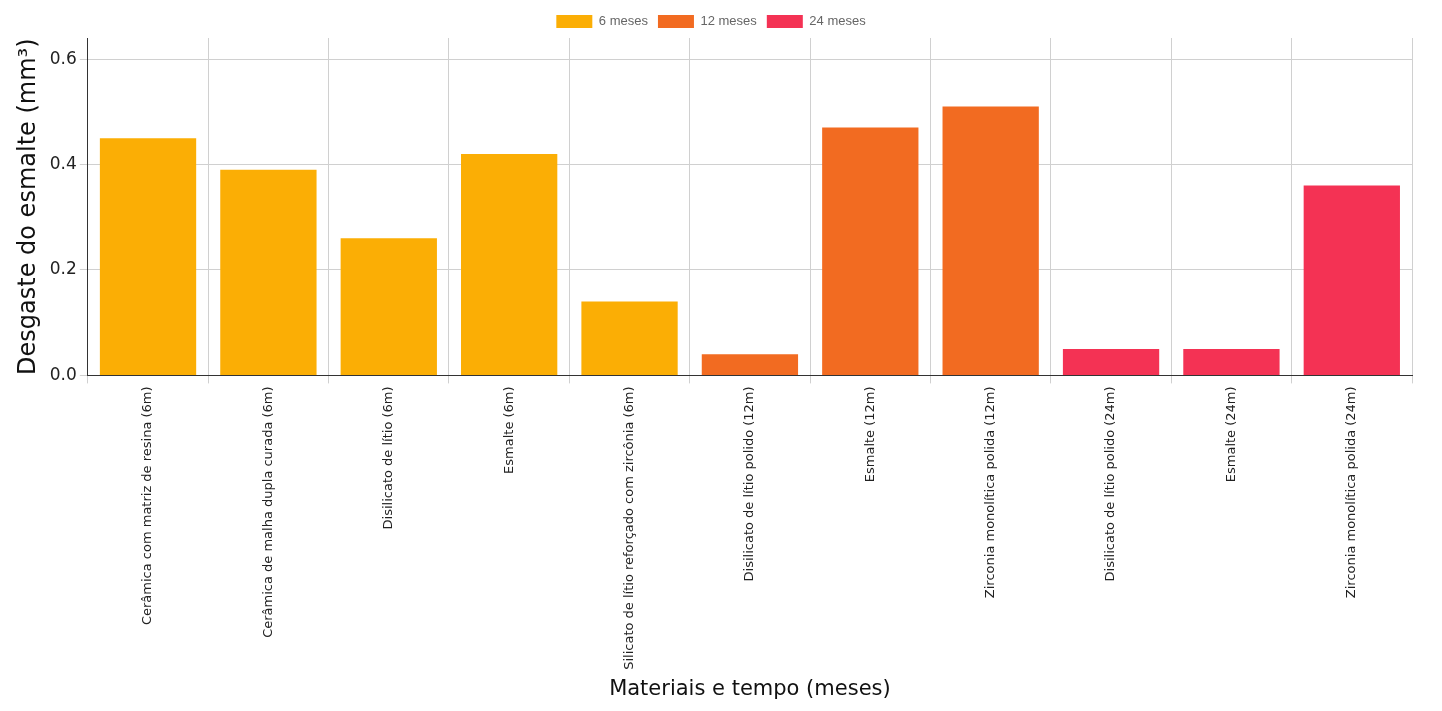  I want to click on y-axis-title: Desgaste do esmalte (mm³), so click(26, 206).